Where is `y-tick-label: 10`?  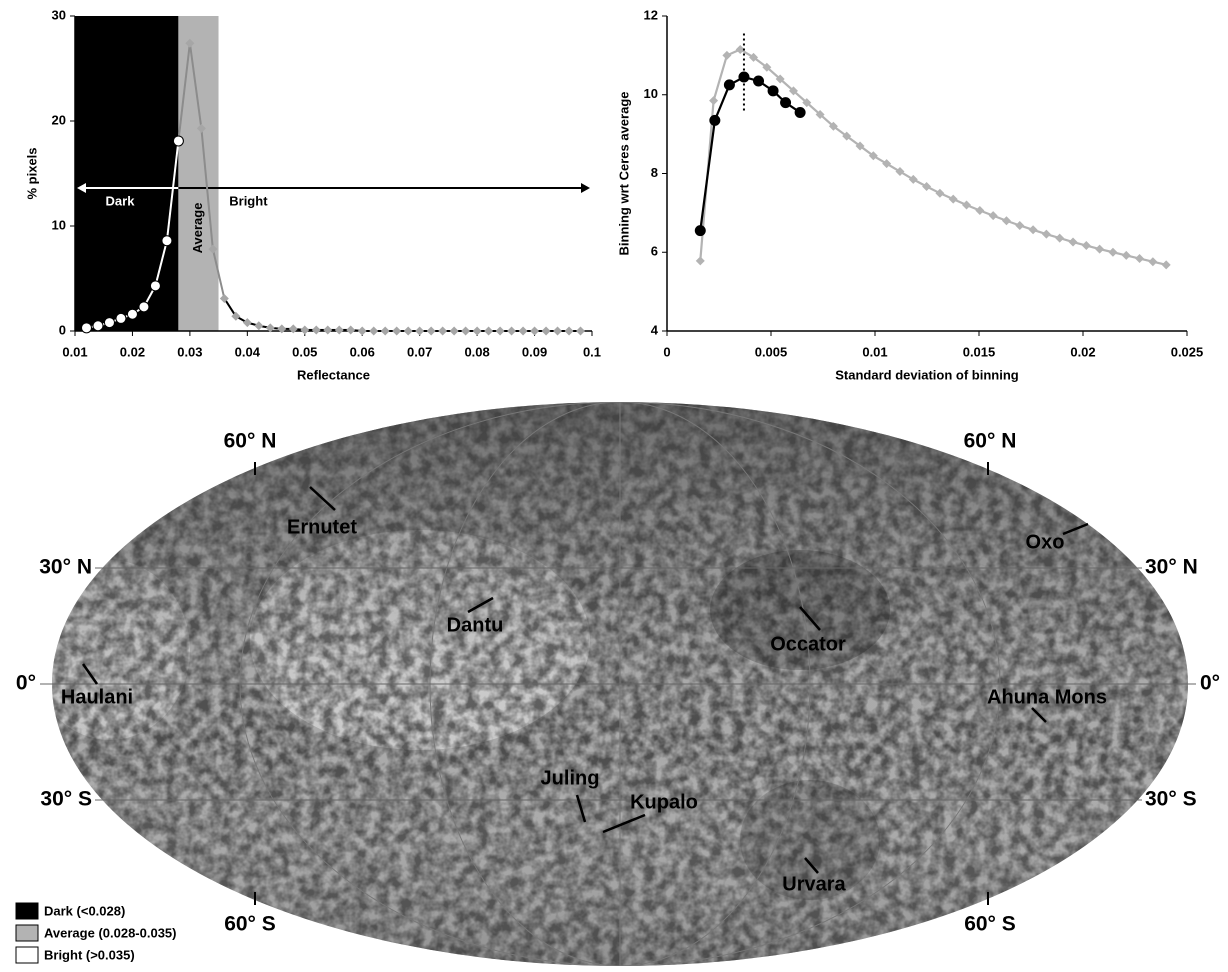
y-tick-label: 10 is located at coordinates (651, 93).